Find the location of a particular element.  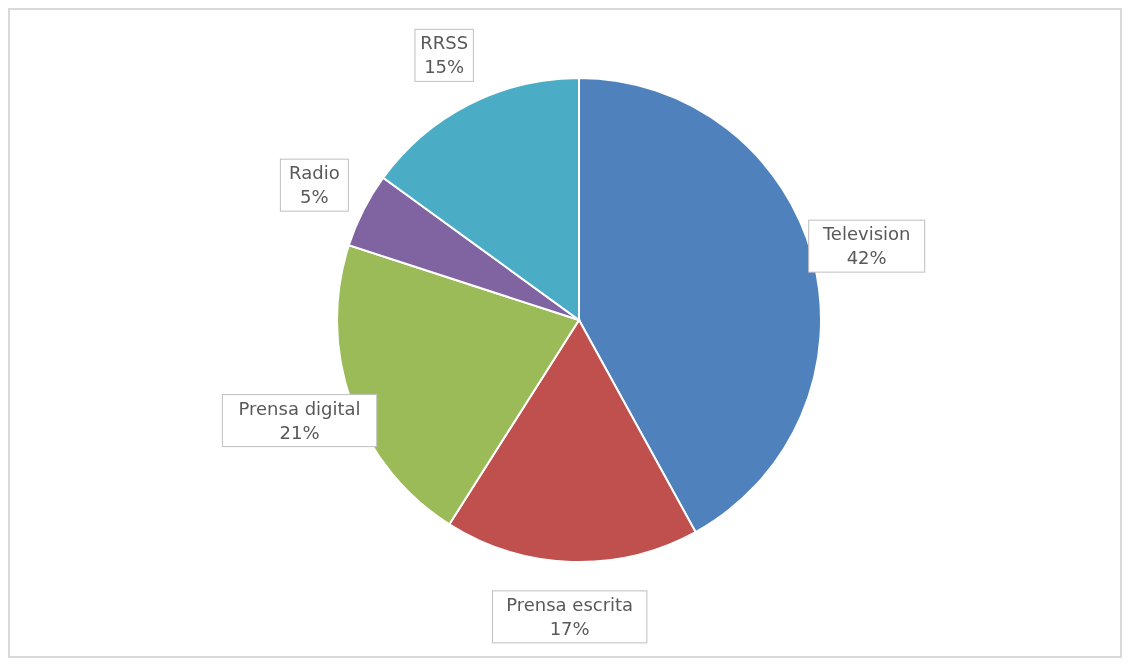

slice-label: Prensa escrita is located at coordinates (570, 604).